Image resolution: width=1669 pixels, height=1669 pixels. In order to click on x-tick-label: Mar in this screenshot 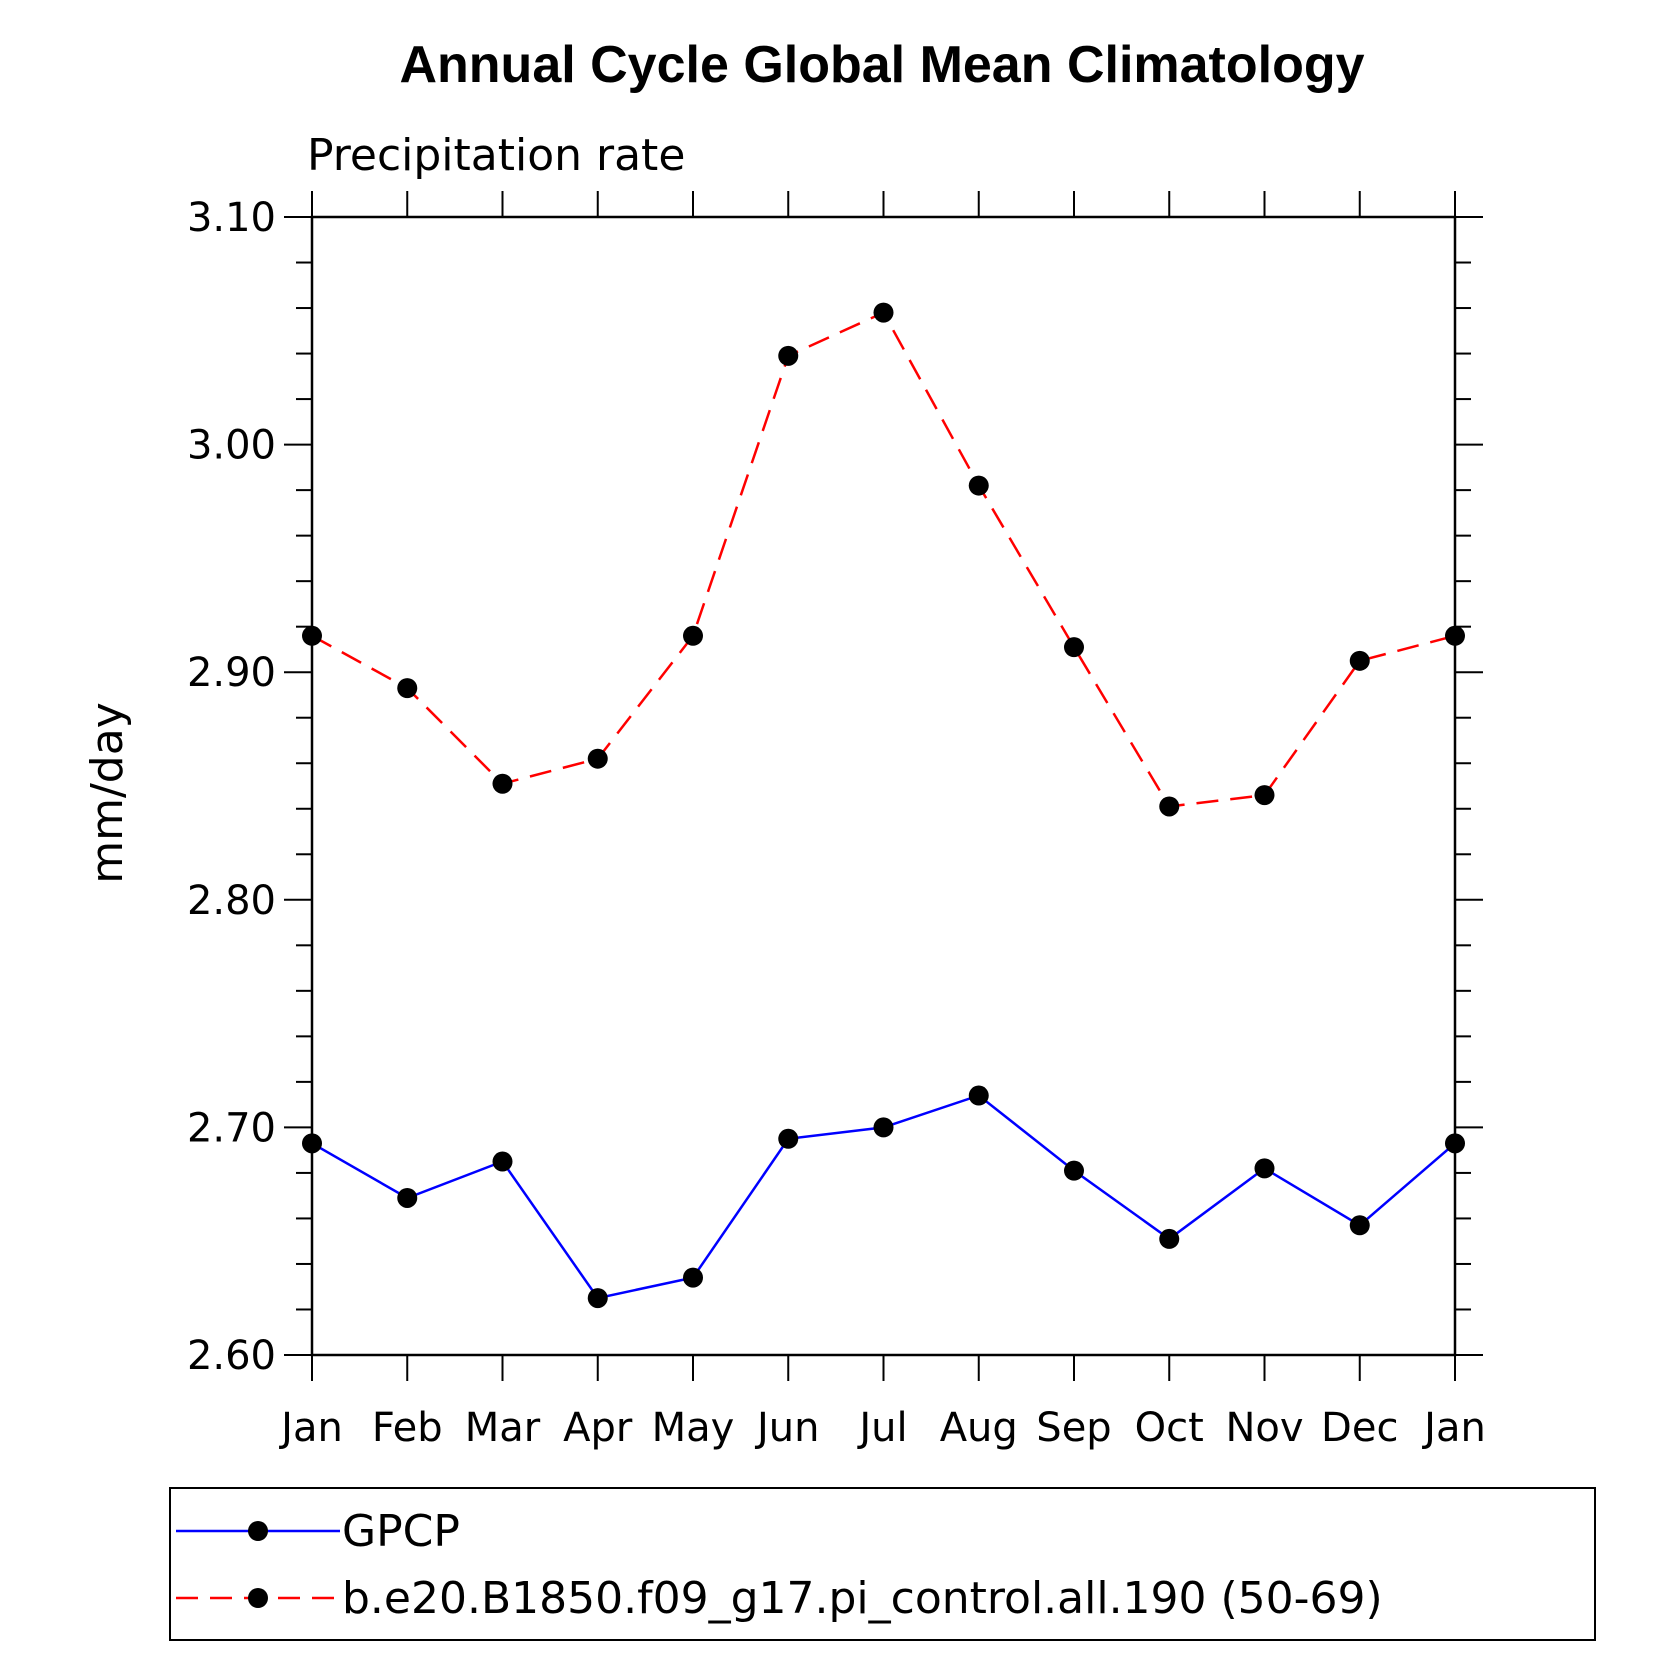, I will do `click(503, 1428)`.